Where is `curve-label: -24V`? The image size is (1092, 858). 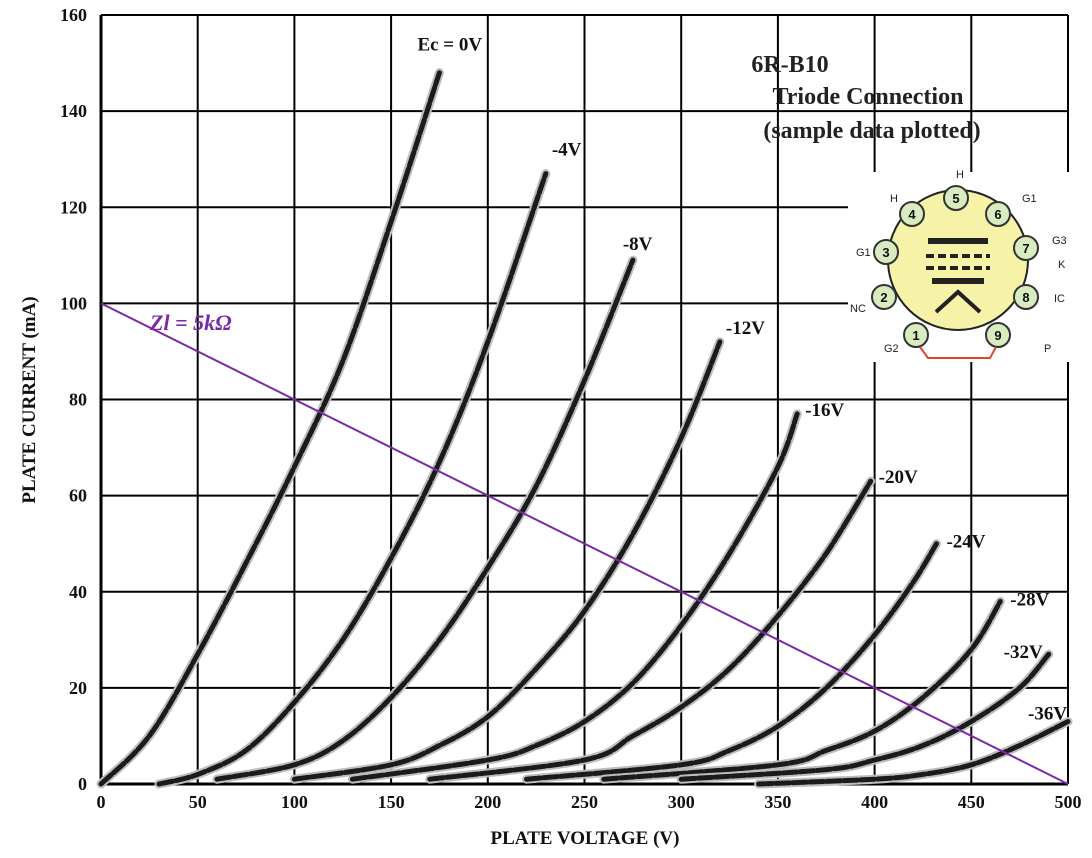 curve-label: -24V is located at coordinates (965, 542).